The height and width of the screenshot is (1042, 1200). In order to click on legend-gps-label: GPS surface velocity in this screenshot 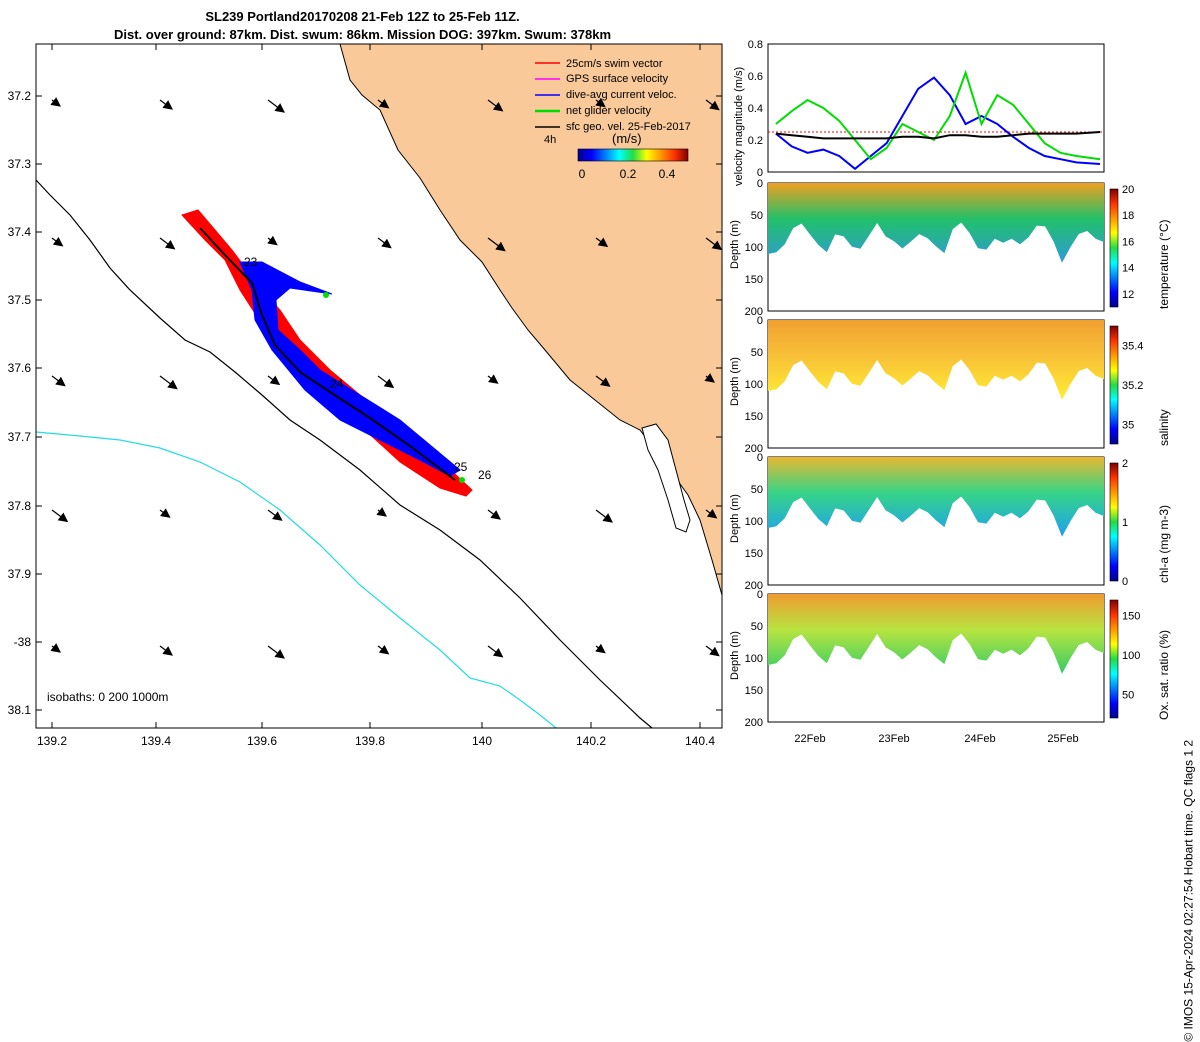, I will do `click(617, 79)`.